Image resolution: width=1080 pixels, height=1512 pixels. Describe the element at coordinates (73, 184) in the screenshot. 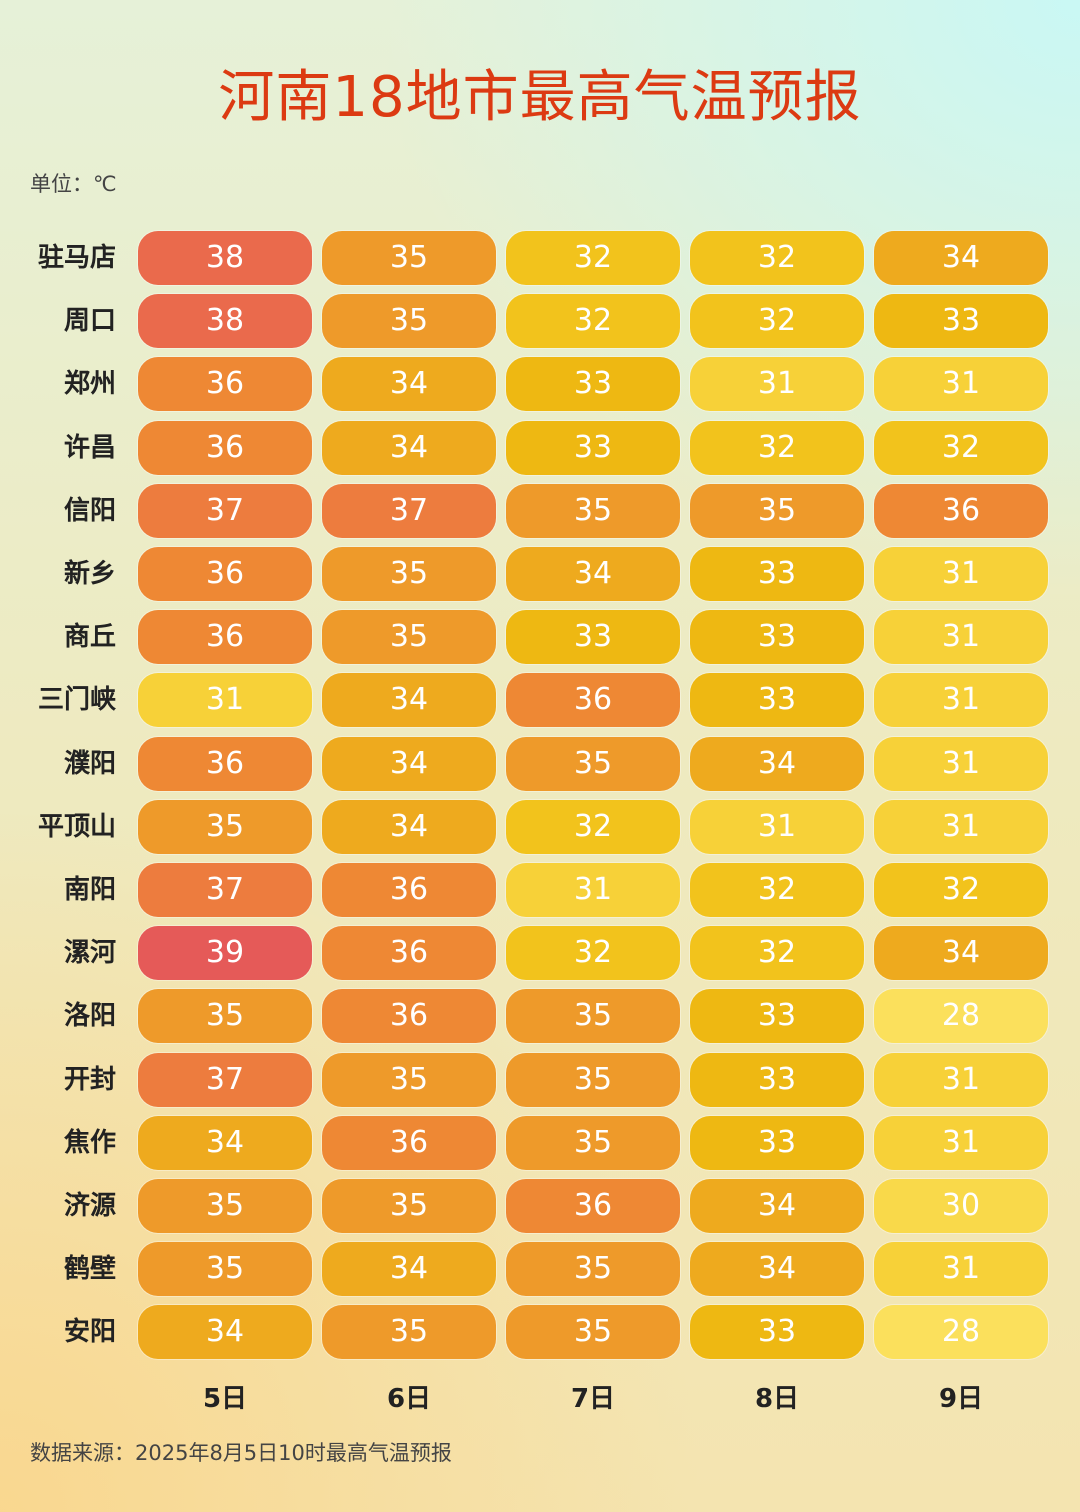

I see `unit-label: 单位：℃` at that location.